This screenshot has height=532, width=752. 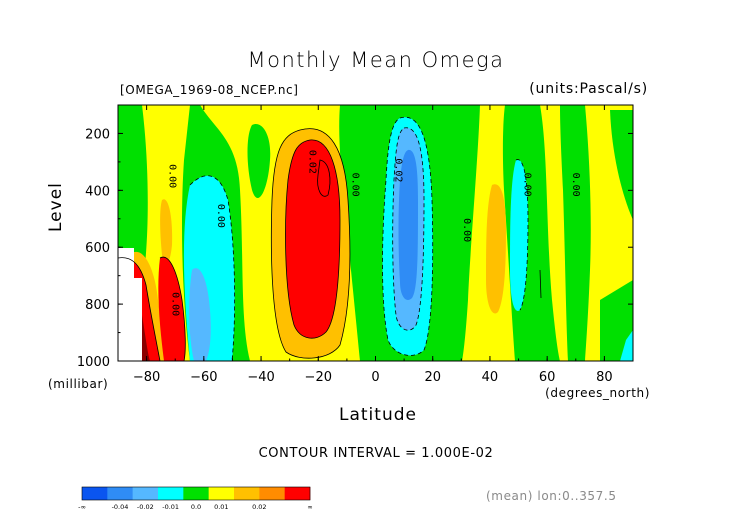 What do you see at coordinates (97, 305) in the screenshot?
I see `y-tick-label: 800` at bounding box center [97, 305].